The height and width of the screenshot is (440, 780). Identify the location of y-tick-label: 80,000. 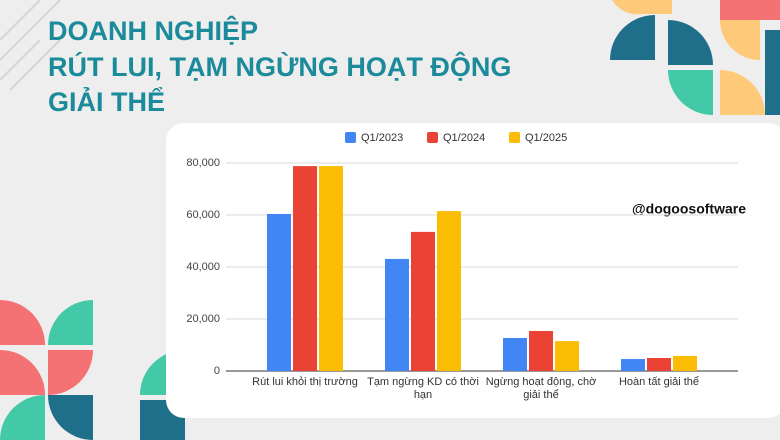
(203, 163).